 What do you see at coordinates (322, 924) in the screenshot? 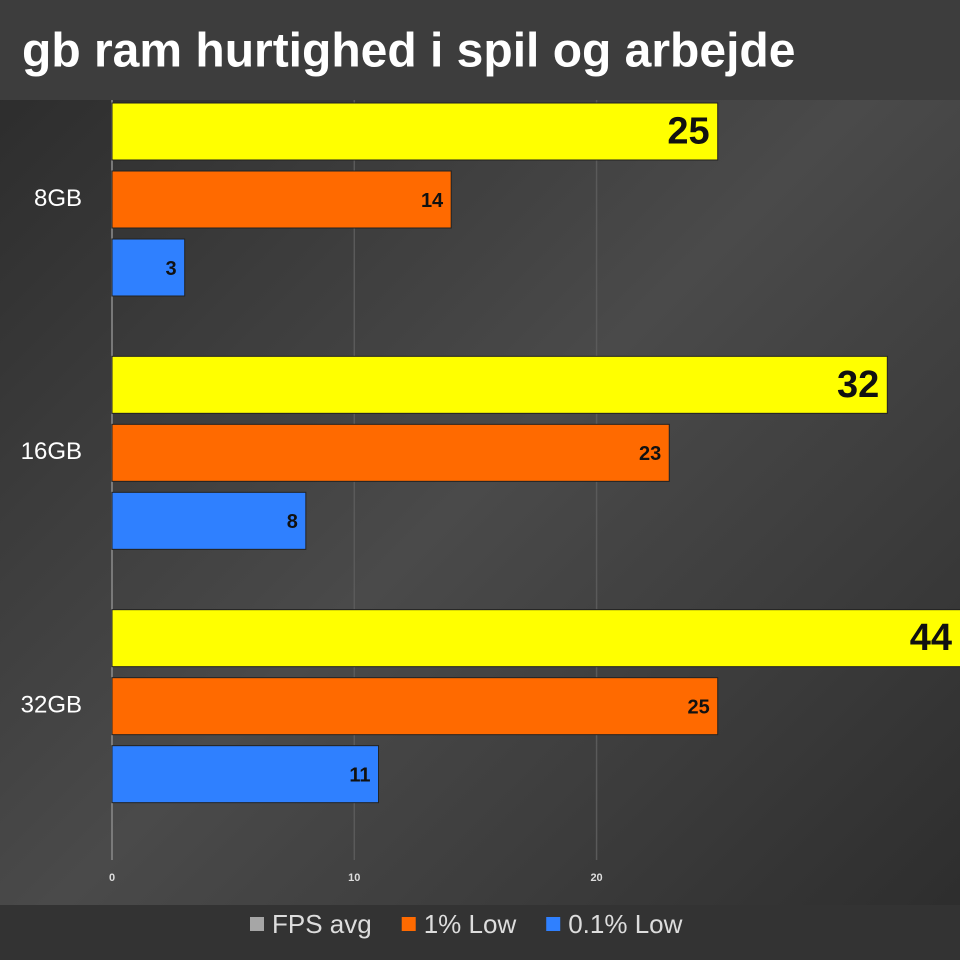
I see `legend-label: FPS avg` at bounding box center [322, 924].